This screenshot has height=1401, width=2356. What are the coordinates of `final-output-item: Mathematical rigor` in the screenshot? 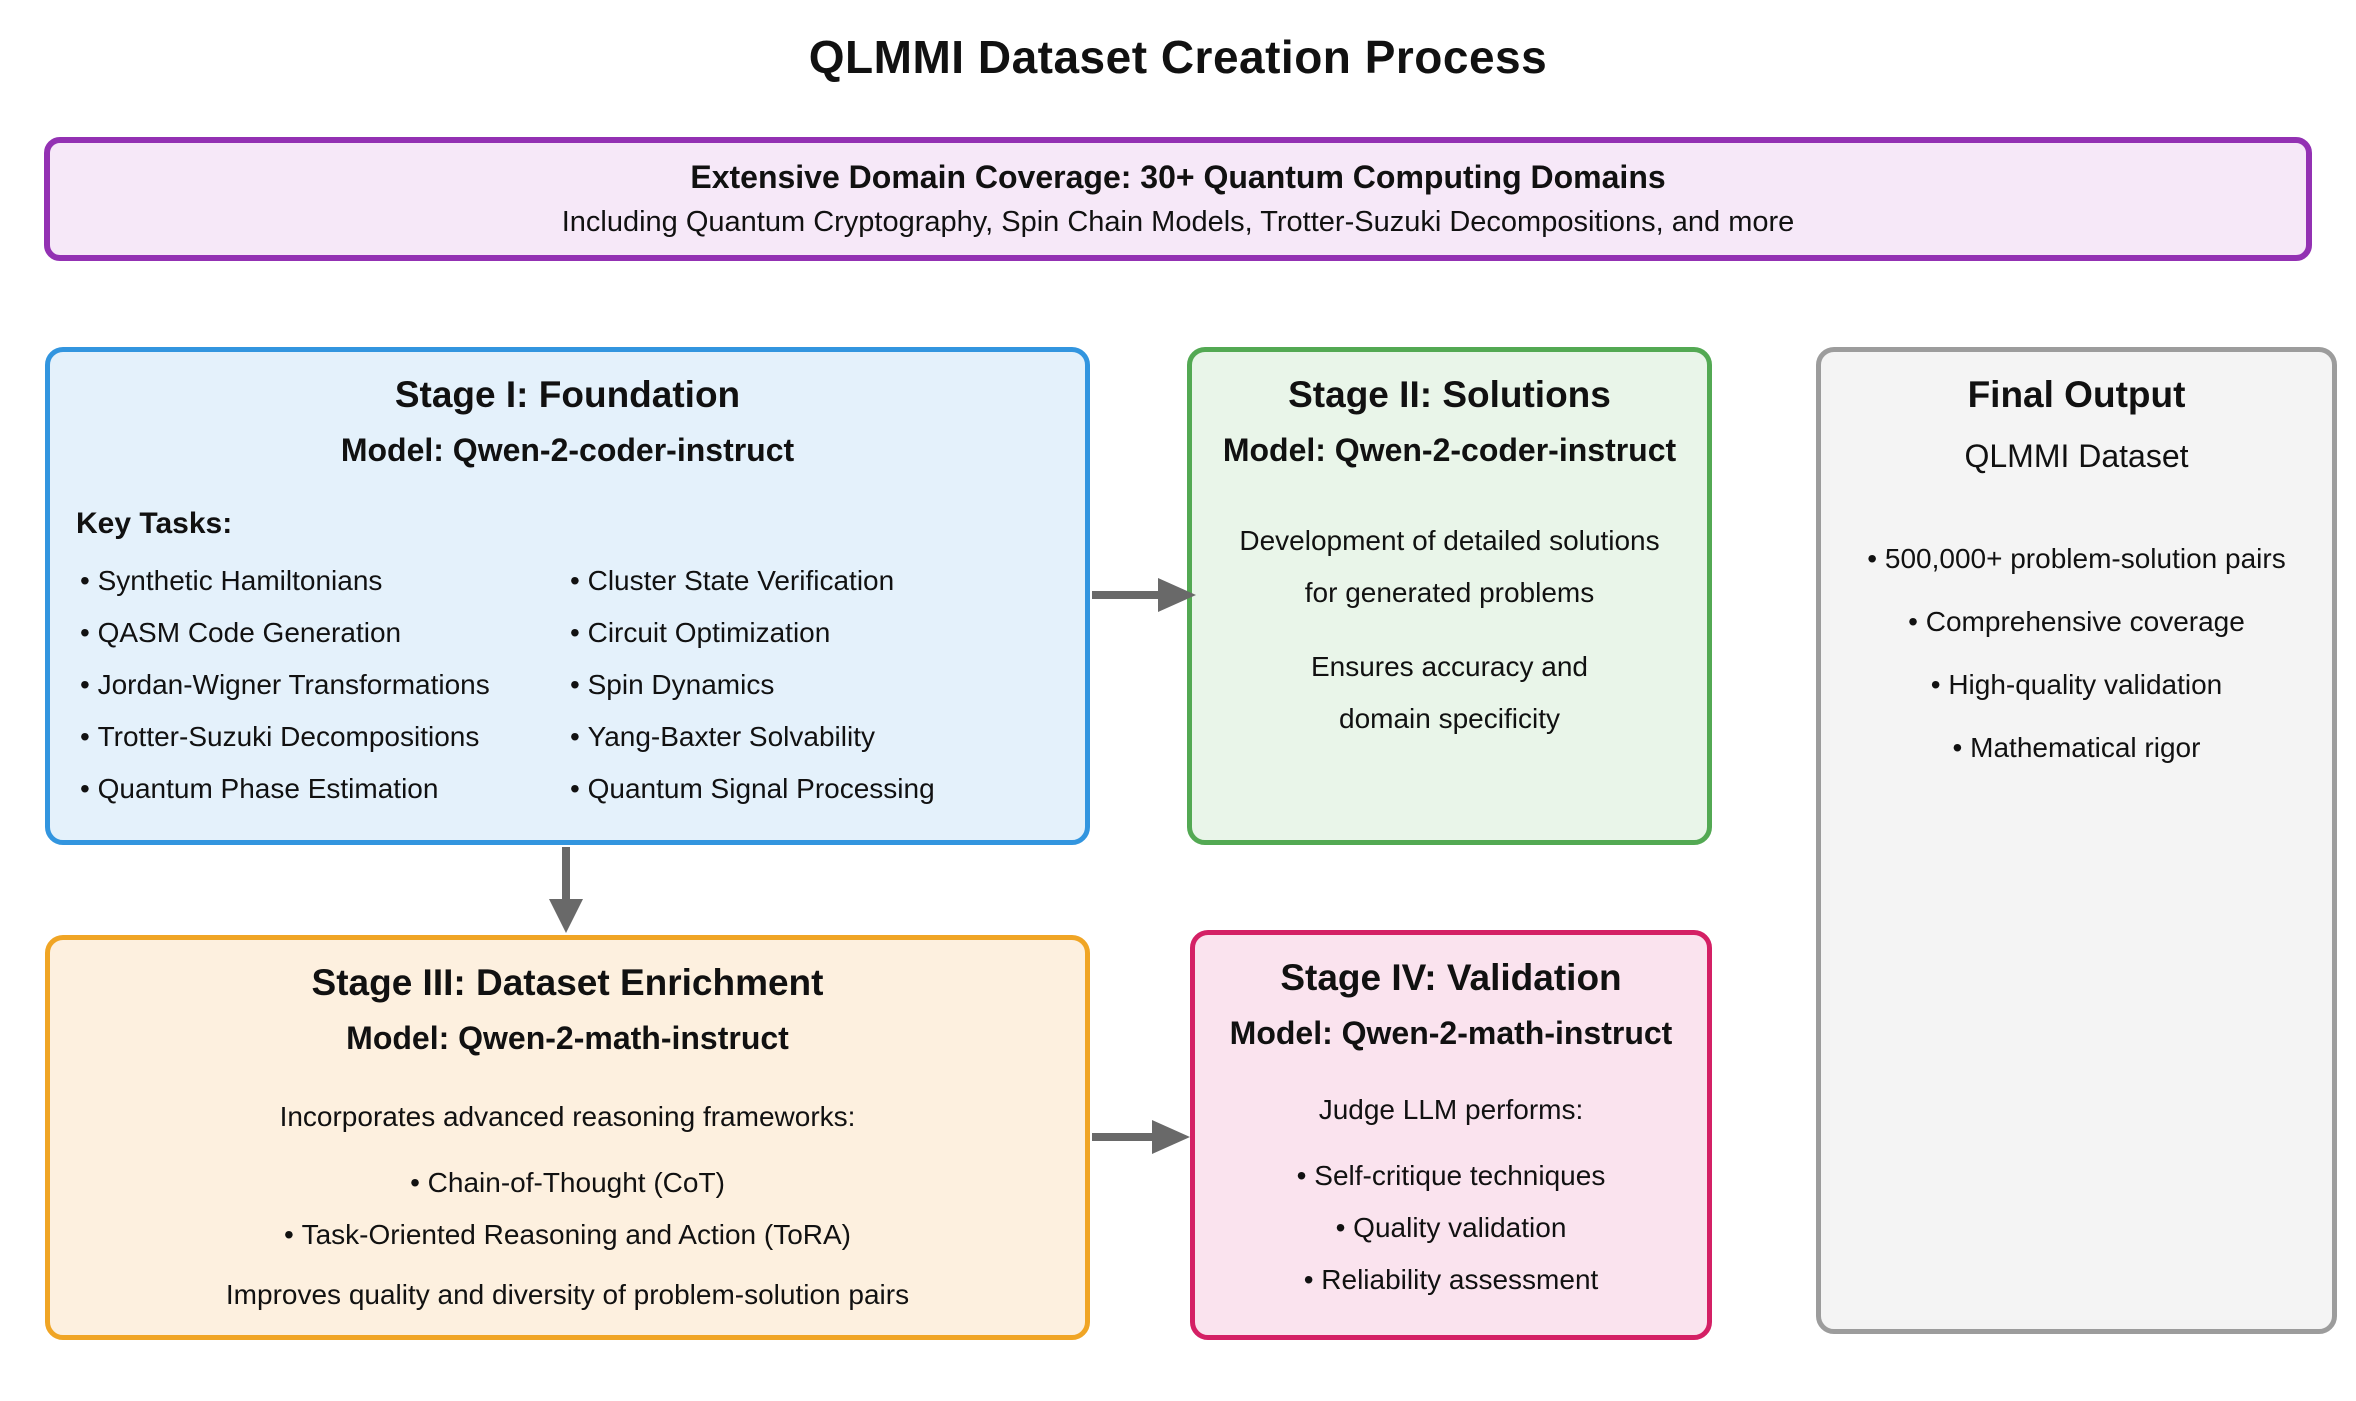 It's located at (2076, 747).